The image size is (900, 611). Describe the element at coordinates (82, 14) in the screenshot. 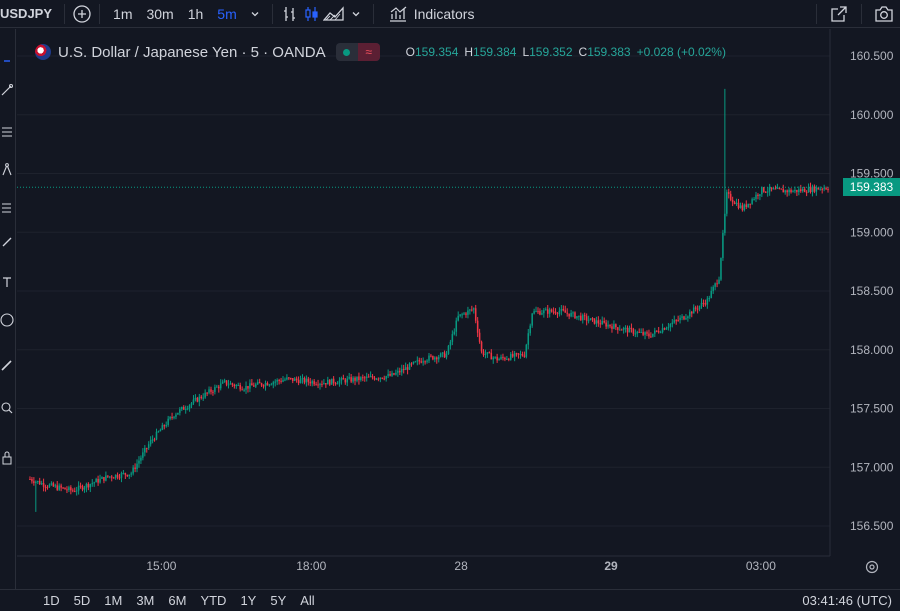

I see `compare-add-icon` at that location.